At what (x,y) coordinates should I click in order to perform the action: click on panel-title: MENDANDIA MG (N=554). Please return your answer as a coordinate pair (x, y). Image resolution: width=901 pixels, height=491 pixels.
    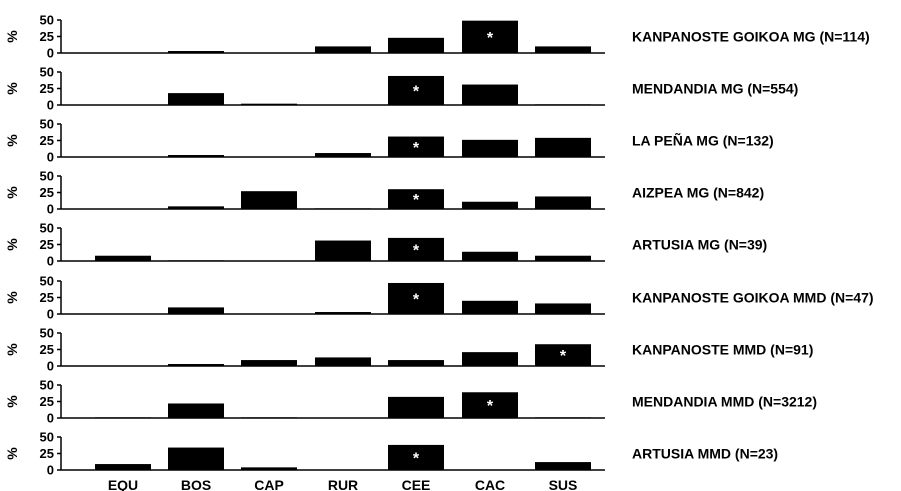
    Looking at the image, I should click on (715, 89).